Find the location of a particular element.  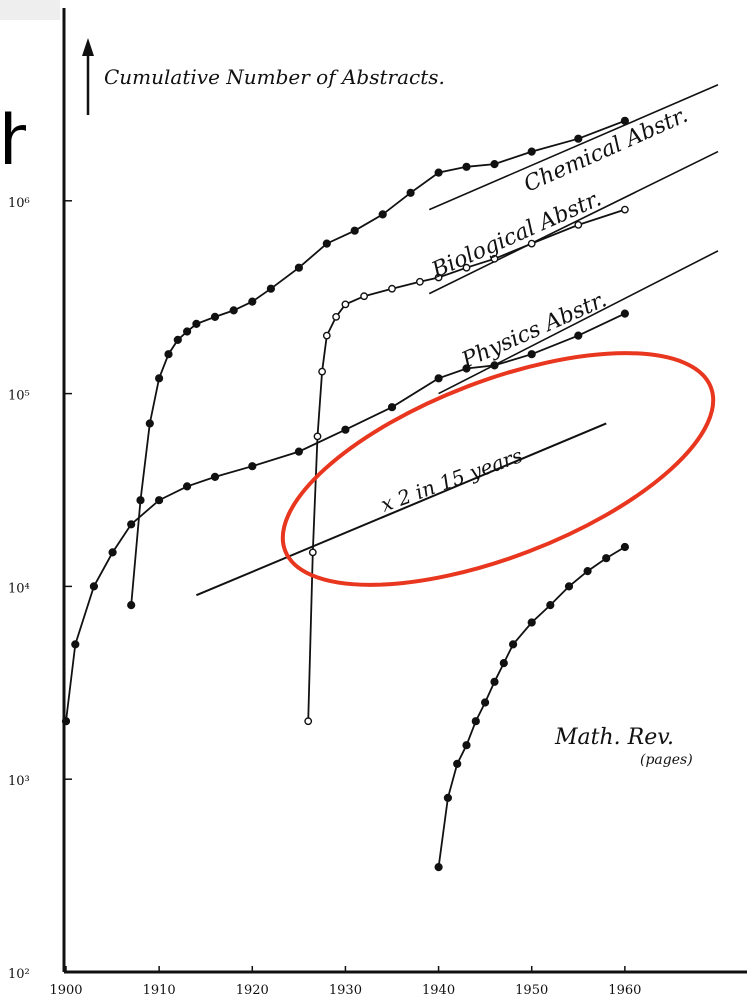

x-tick-label: 1920 is located at coordinates (252, 990).